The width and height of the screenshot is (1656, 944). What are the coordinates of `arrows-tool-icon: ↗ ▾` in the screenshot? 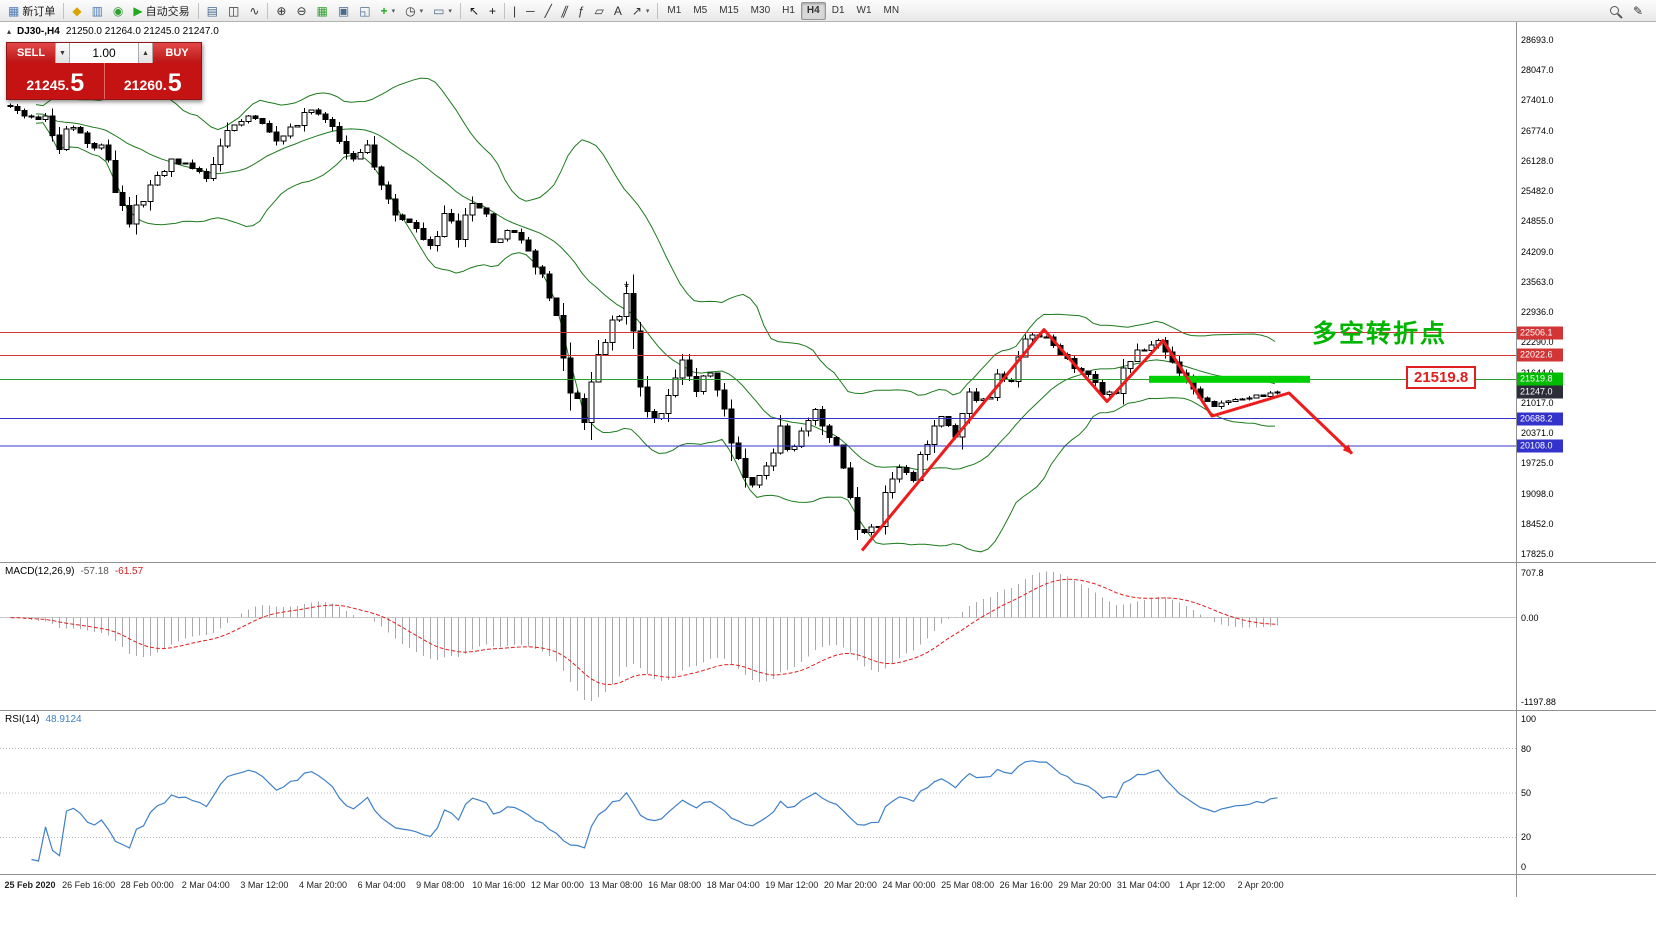 It's located at (641, 10).